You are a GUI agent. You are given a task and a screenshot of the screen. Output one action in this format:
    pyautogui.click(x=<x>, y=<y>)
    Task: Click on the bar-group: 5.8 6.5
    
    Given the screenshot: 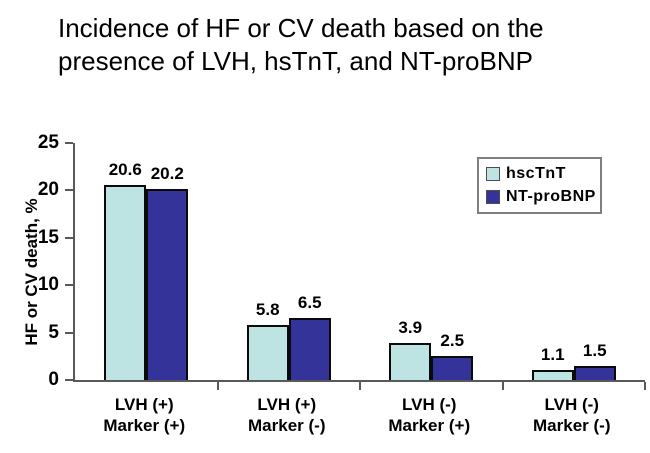 What is the action you would take?
    pyautogui.click(x=289, y=266)
    